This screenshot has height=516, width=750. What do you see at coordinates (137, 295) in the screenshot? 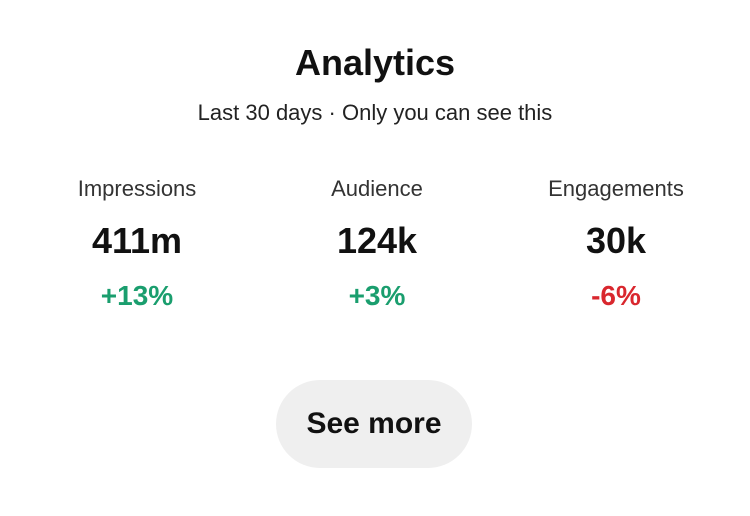
I see `stat-change: +13%` at bounding box center [137, 295].